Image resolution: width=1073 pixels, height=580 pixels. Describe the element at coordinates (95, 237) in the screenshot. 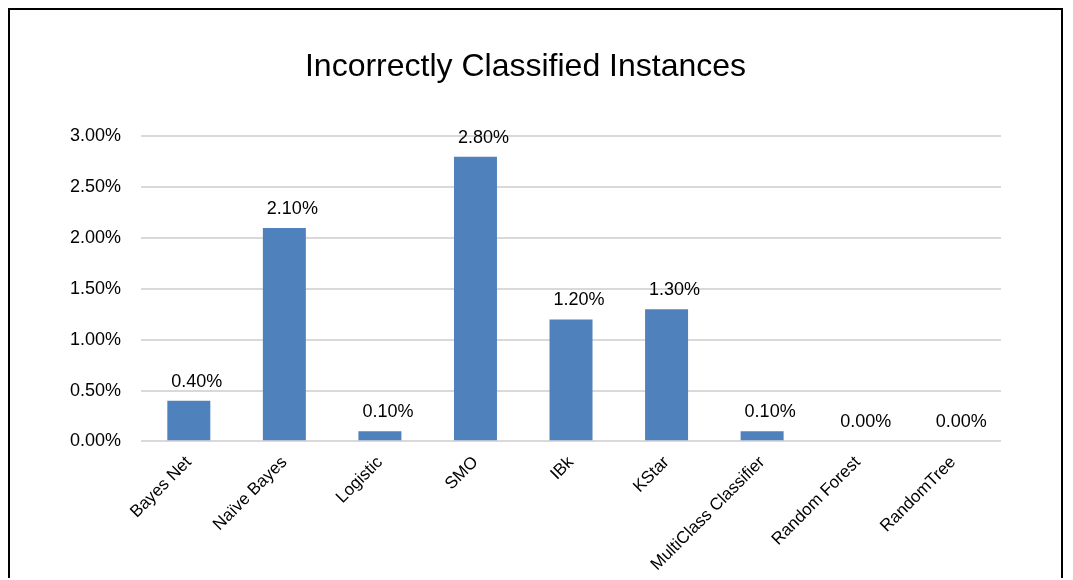

I see `y-tick-label: 2.00%` at that location.